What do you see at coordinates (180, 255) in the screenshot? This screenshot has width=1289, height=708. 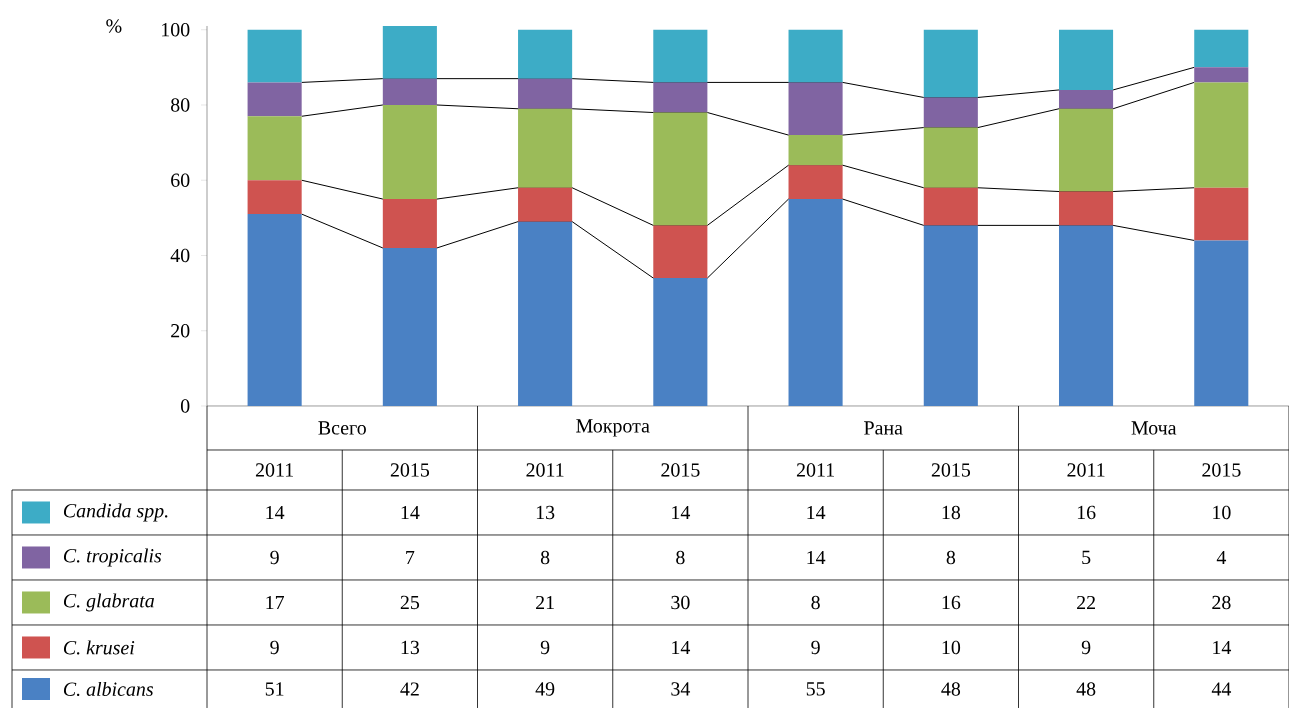 I see `y-tick-label: 40` at bounding box center [180, 255].